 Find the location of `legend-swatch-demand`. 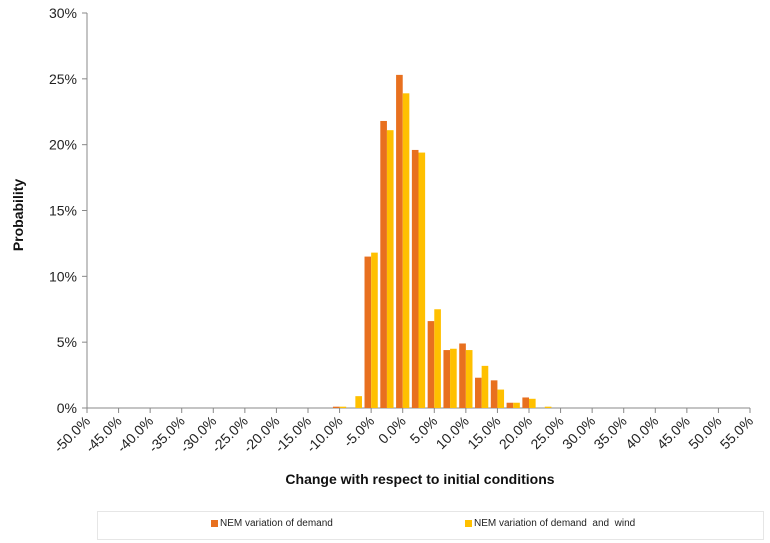

legend-swatch-demand is located at coordinates (214, 523).